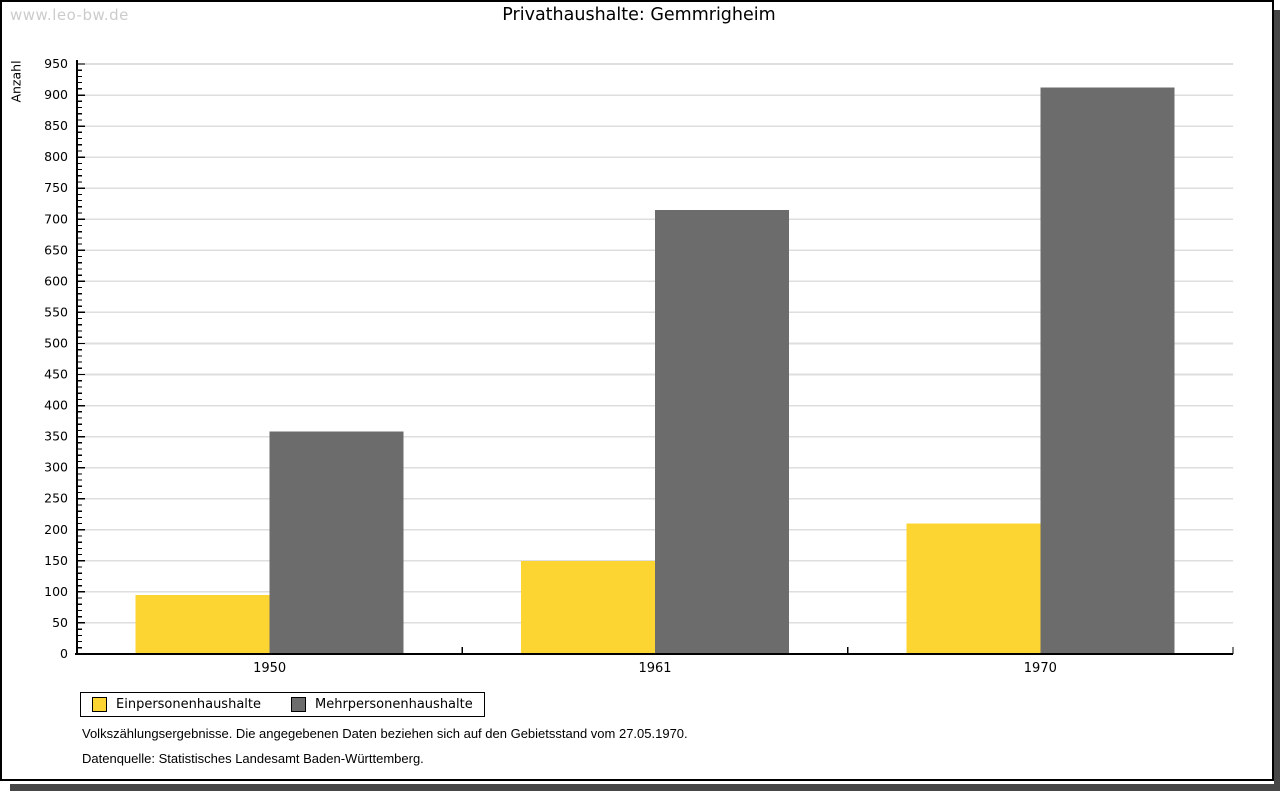 The width and height of the screenshot is (1280, 791). Describe the element at coordinates (56, 560) in the screenshot. I see `y-tick-label: 150` at that location.